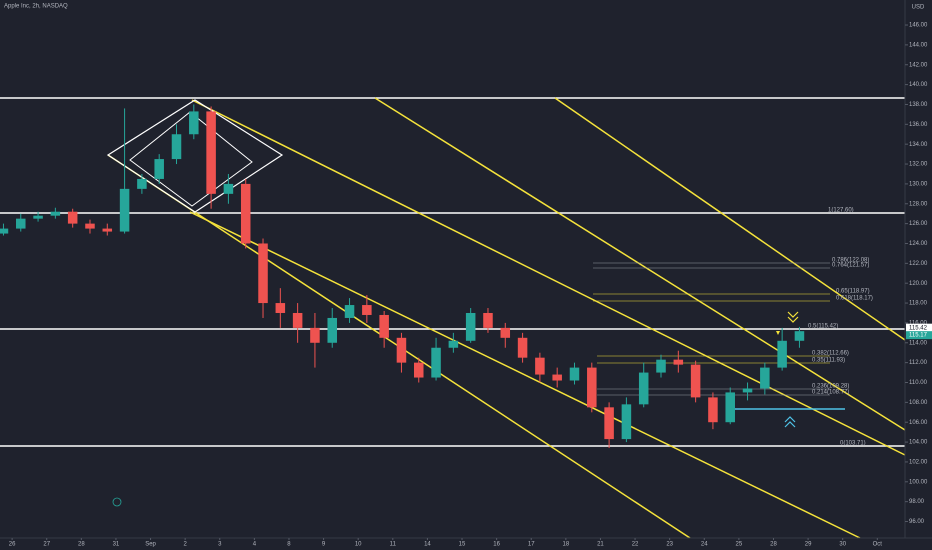  What do you see at coordinates (565, 545) in the screenshot?
I see `x-tick-label: 18` at bounding box center [565, 545].